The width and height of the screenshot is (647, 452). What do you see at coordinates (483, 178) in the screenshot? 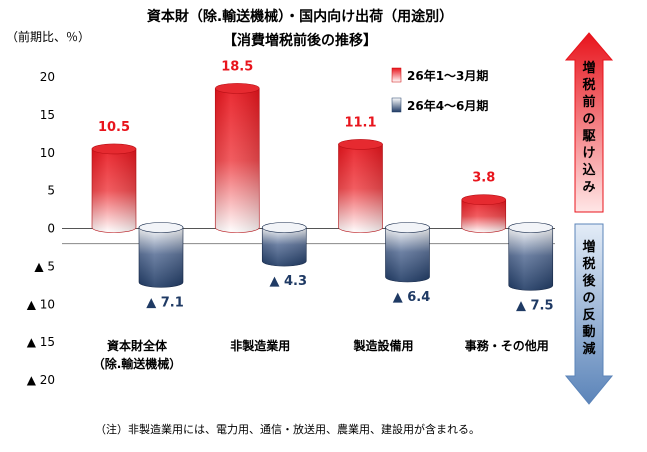
I see `data-label: 3.8` at bounding box center [483, 178].